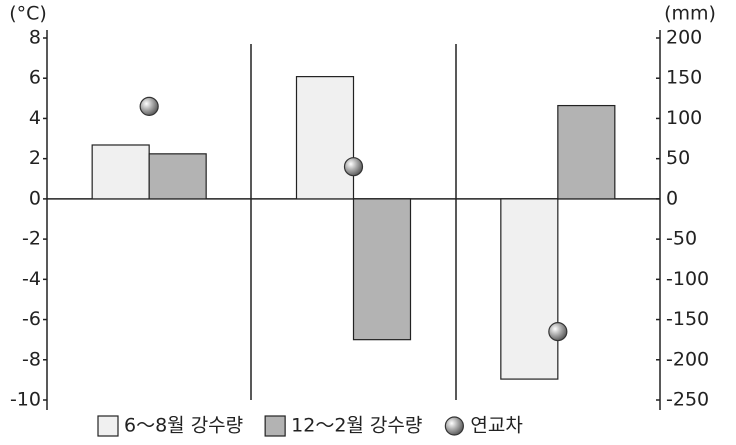 The image size is (736, 445). Describe the element at coordinates (684, 78) in the screenshot. I see `y2-tick-label: 150` at that location.